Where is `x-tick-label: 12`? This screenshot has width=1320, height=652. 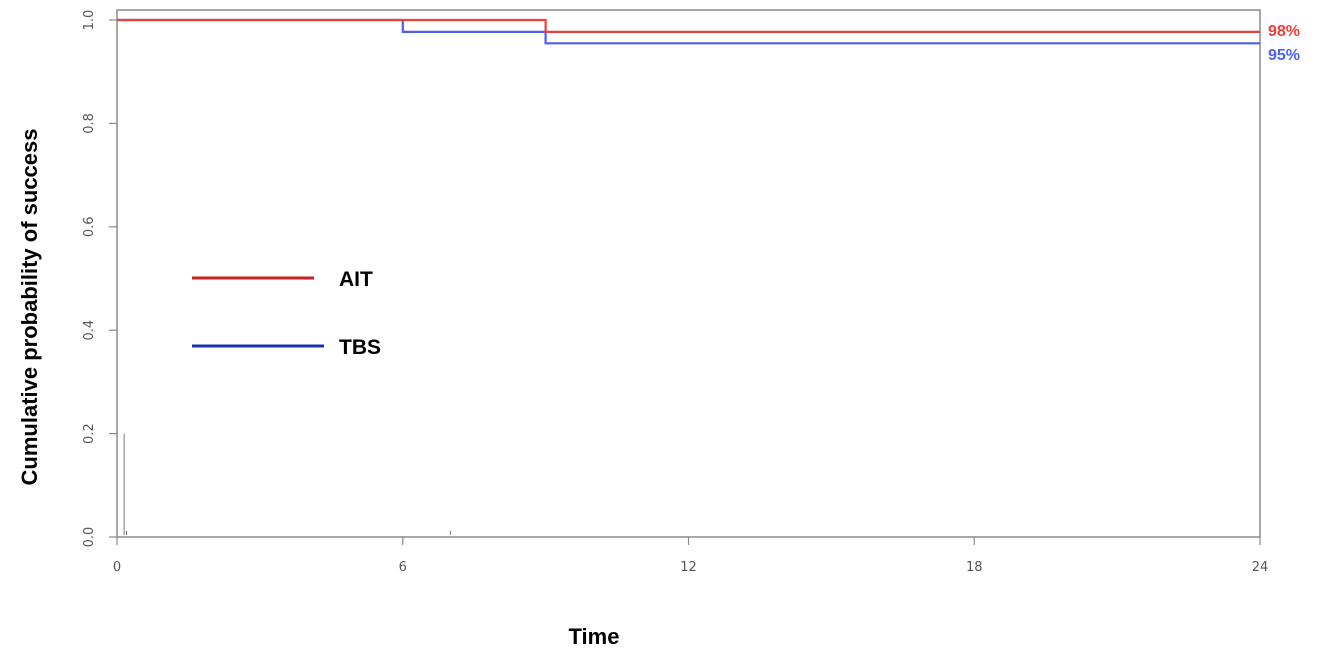 x-tick-label: 12 is located at coordinates (688, 567).